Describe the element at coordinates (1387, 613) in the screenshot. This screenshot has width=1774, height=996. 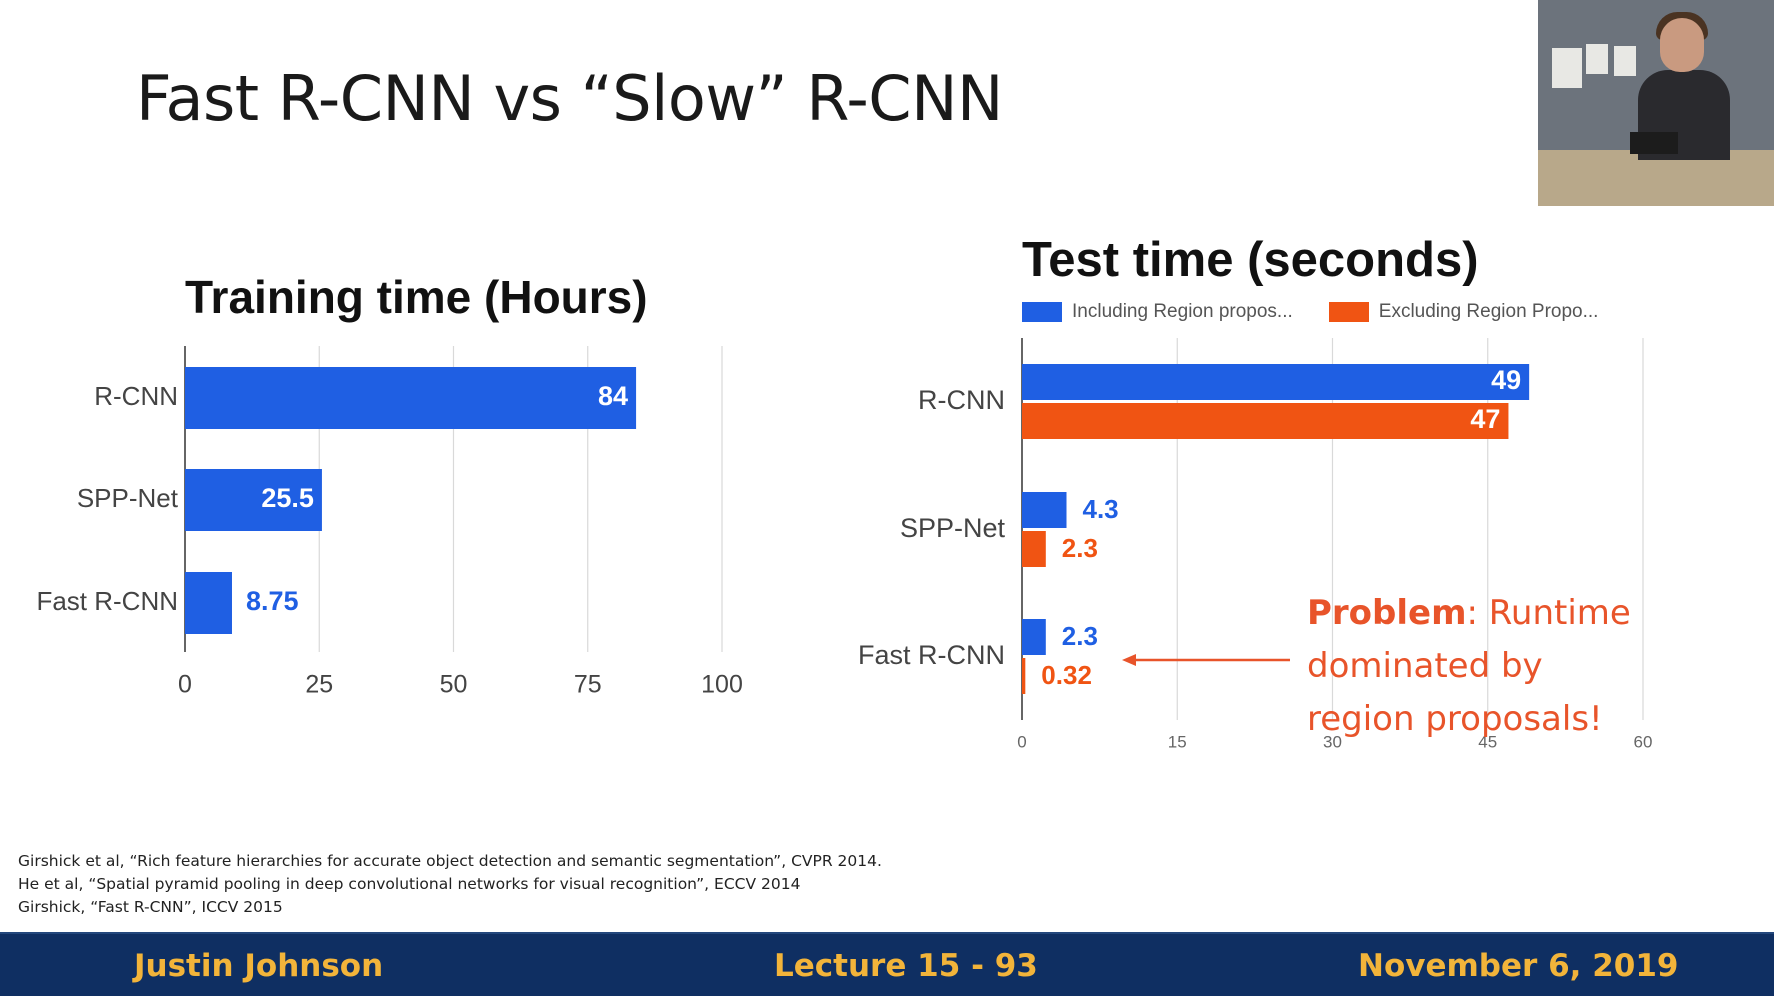
I see `problem-callout-bold: Problem` at that location.